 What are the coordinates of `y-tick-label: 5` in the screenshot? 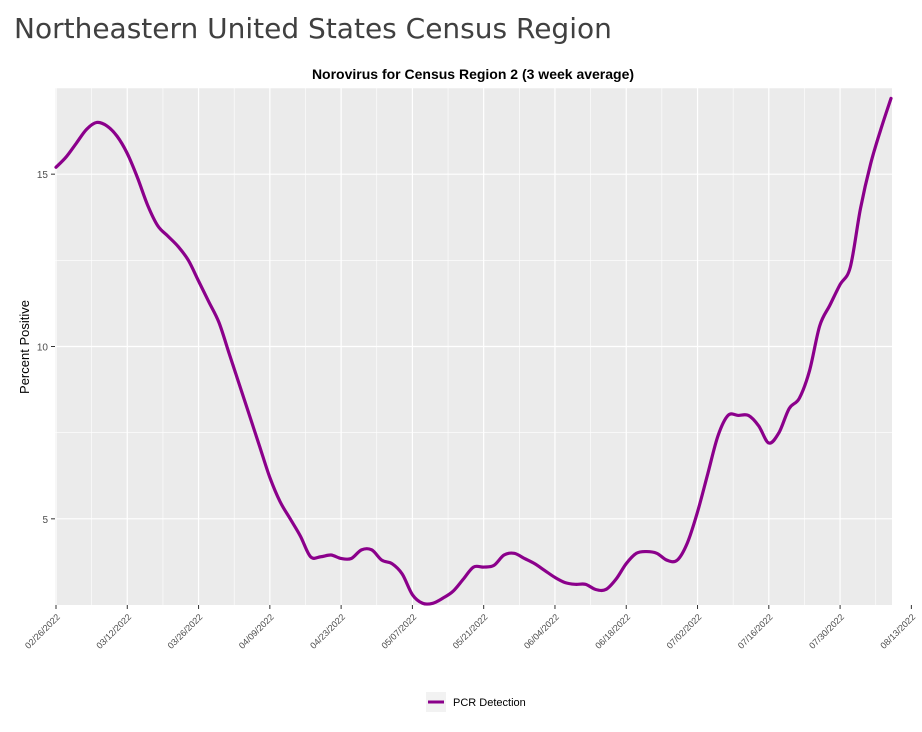 It's located at (45, 520).